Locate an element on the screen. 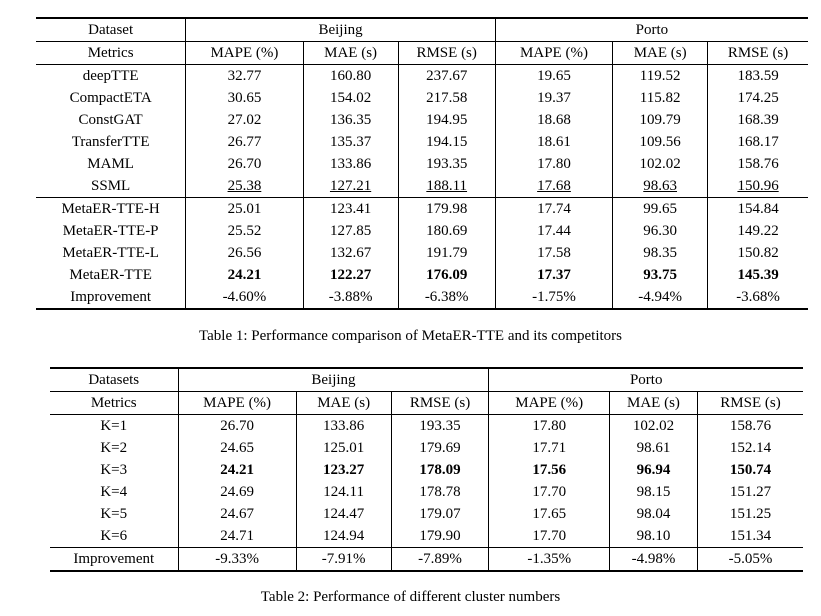 This screenshot has height=616, width=821. table-row: Dataset Beijing Porto is located at coordinates (422, 30).